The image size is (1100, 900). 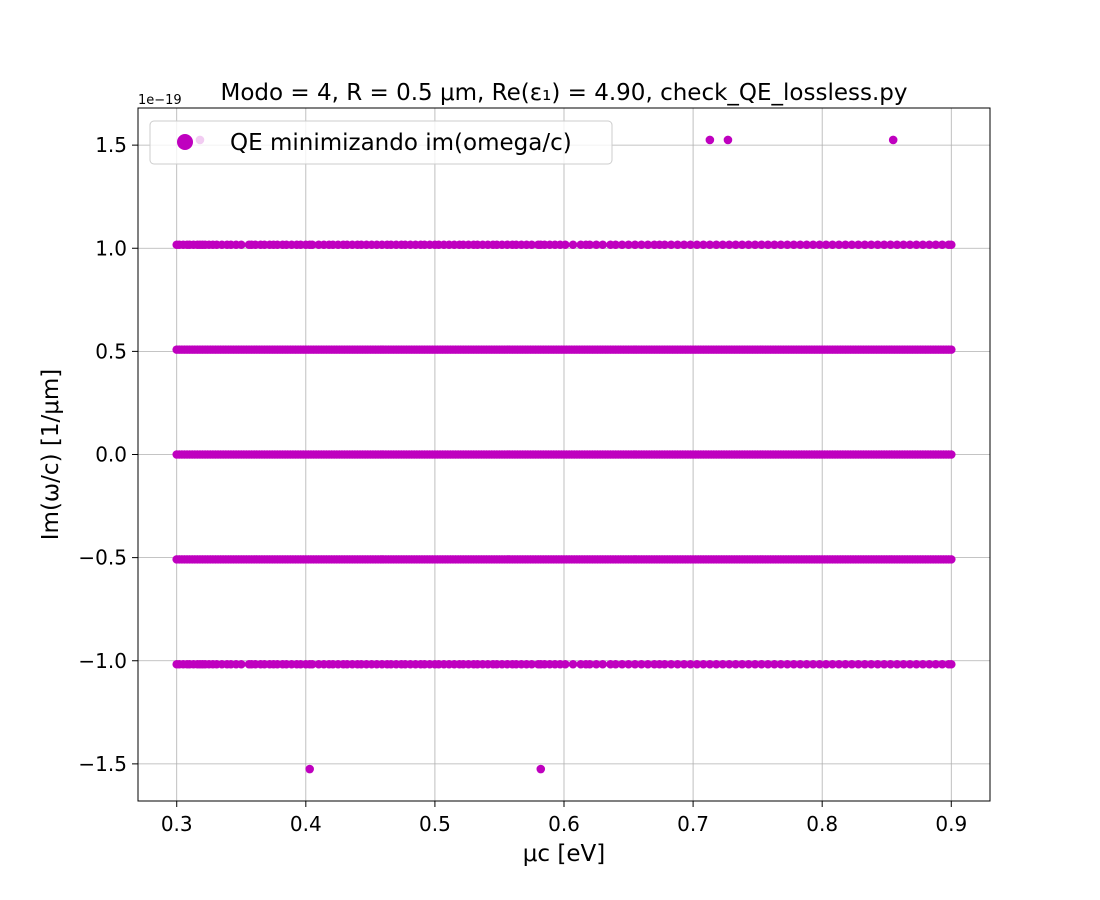 I want to click on x-tick-label: 0.6, so click(x=564, y=824).